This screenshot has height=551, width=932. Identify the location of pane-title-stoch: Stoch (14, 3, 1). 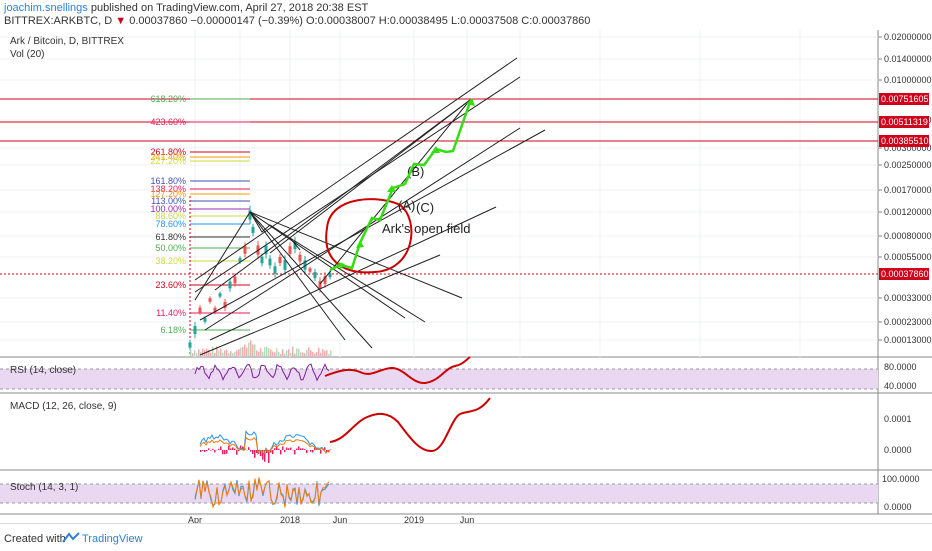
(44, 487).